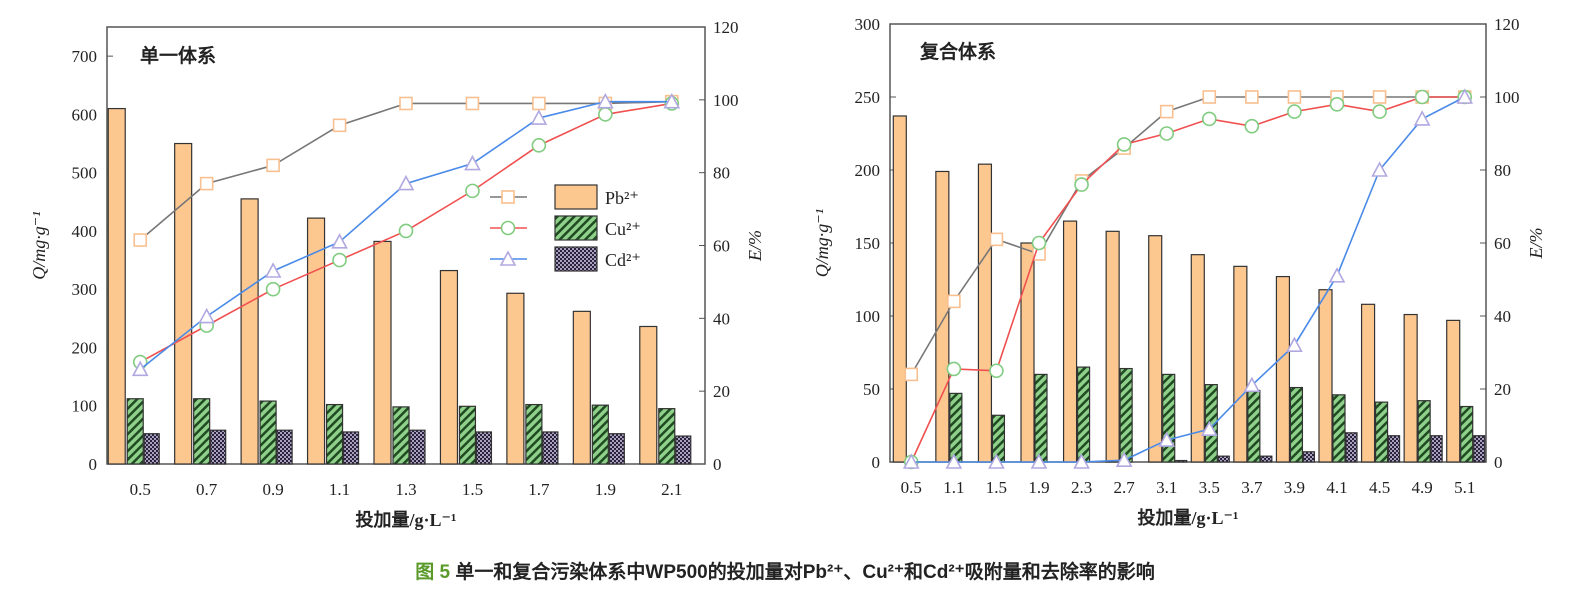 This screenshot has height=590, width=1570. I want to click on legend-swatch-cu, so click(576, 228).